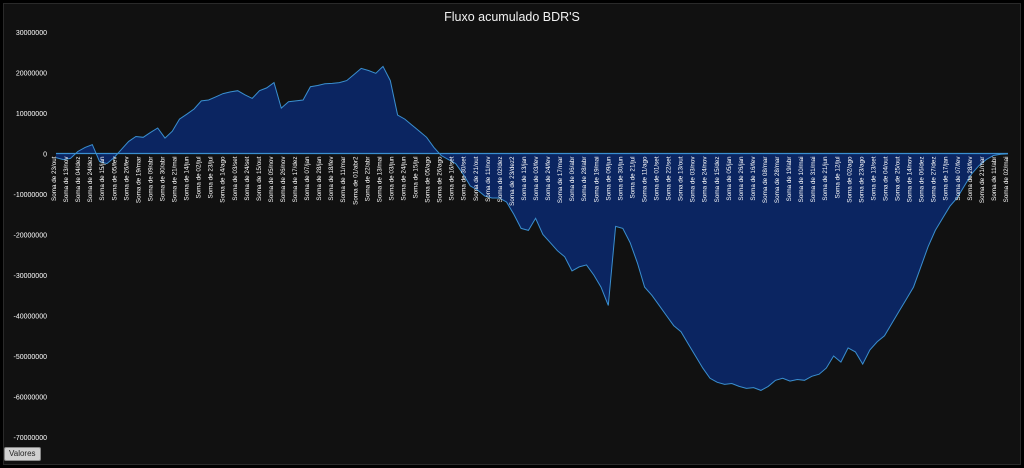 The width and height of the screenshot is (1024, 468). Describe the element at coordinates (476, 178) in the screenshot. I see `x-tick-label: Soma de 21/out` at that location.